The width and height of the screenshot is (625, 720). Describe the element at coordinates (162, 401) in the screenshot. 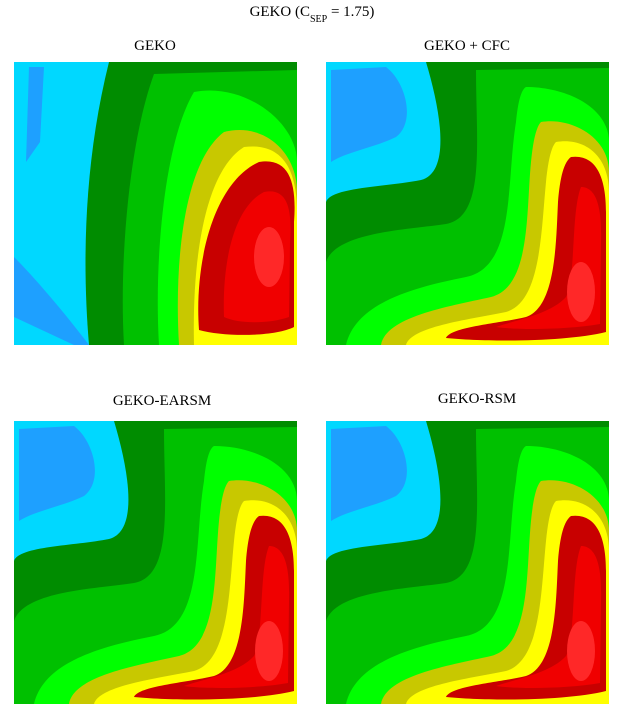

I see `panel-title: GEKO-EARSM` at that location.